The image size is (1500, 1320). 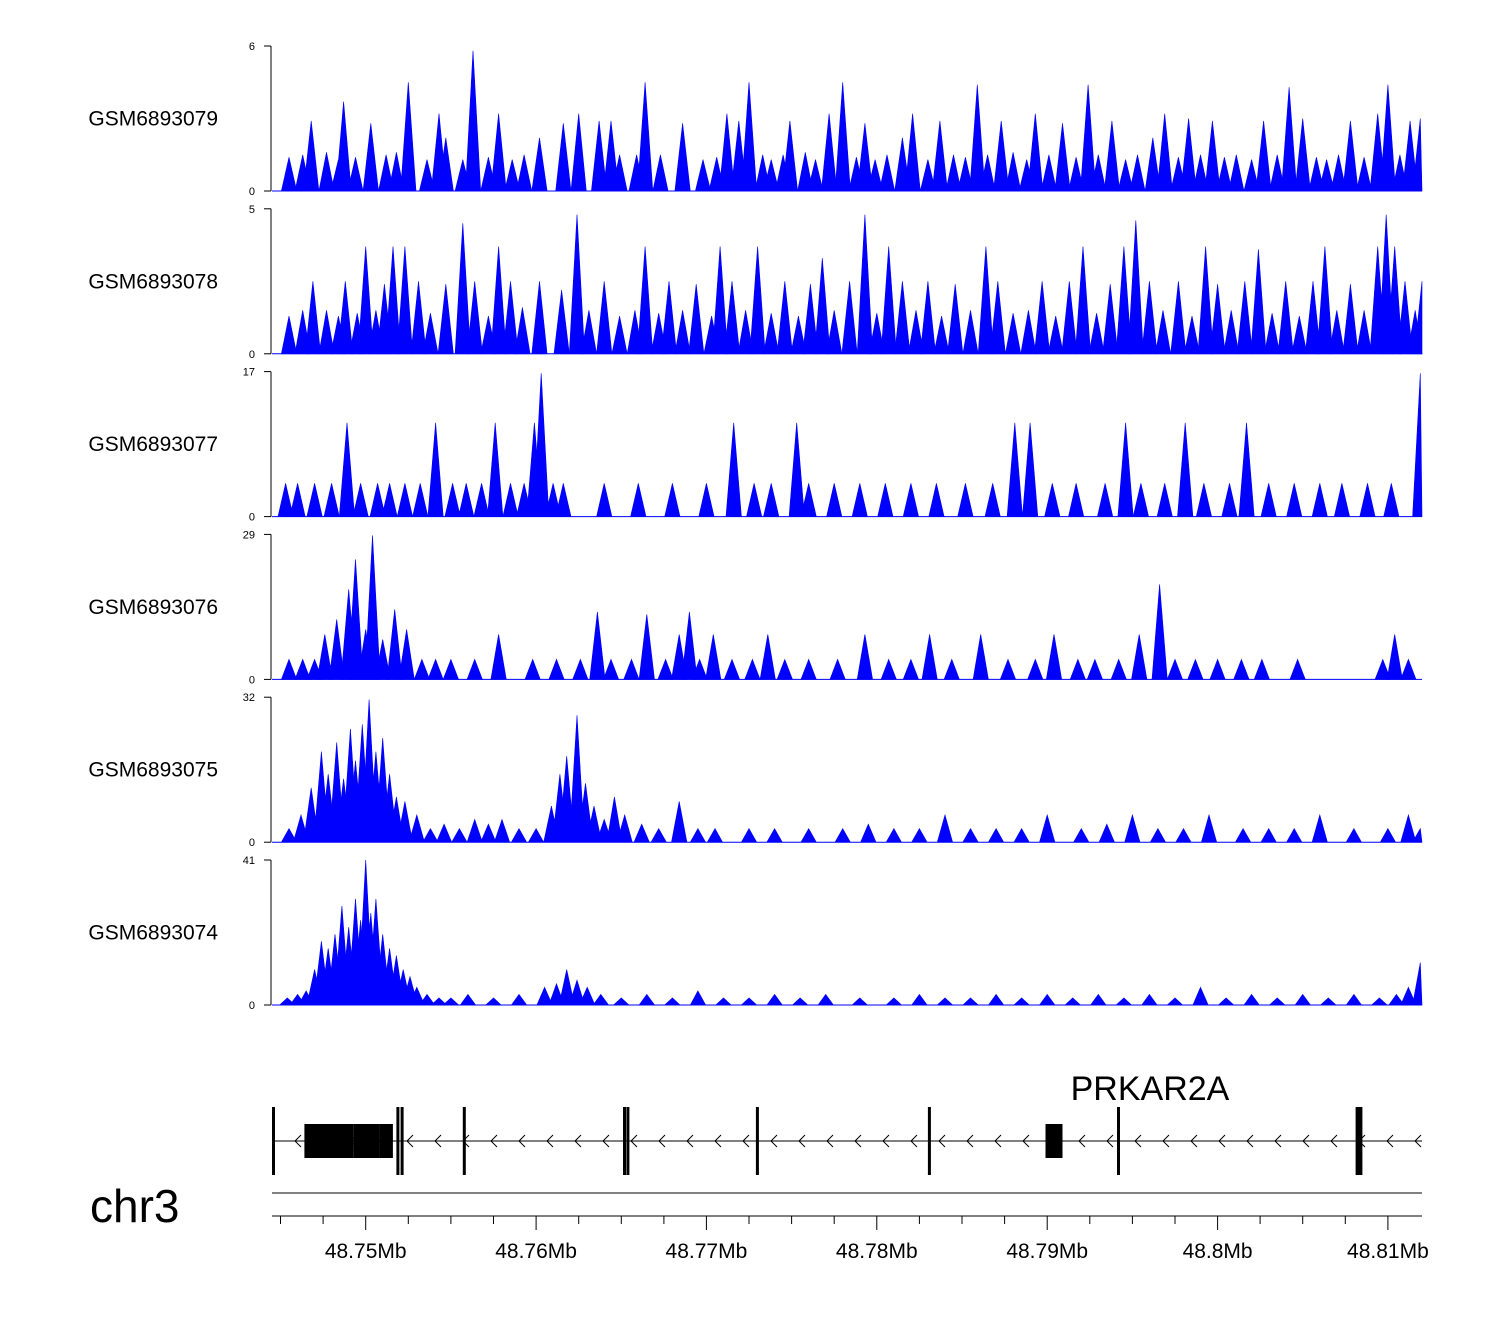 I want to click on track-label: GSM6893078, so click(x=153, y=281).